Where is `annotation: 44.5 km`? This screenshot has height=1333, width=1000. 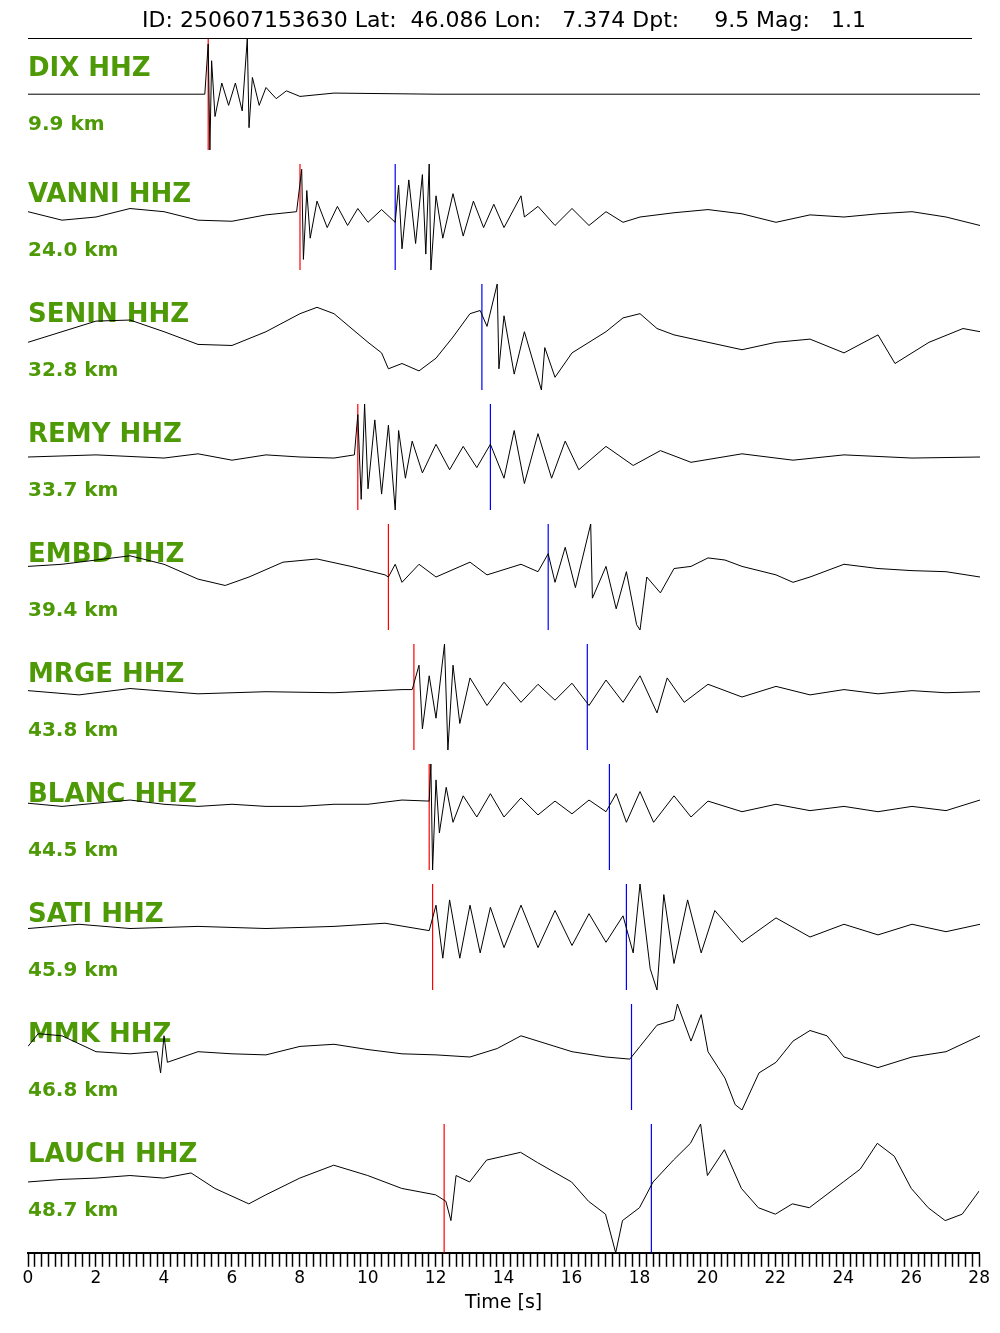
annotation: 44.5 km is located at coordinates (73, 849).